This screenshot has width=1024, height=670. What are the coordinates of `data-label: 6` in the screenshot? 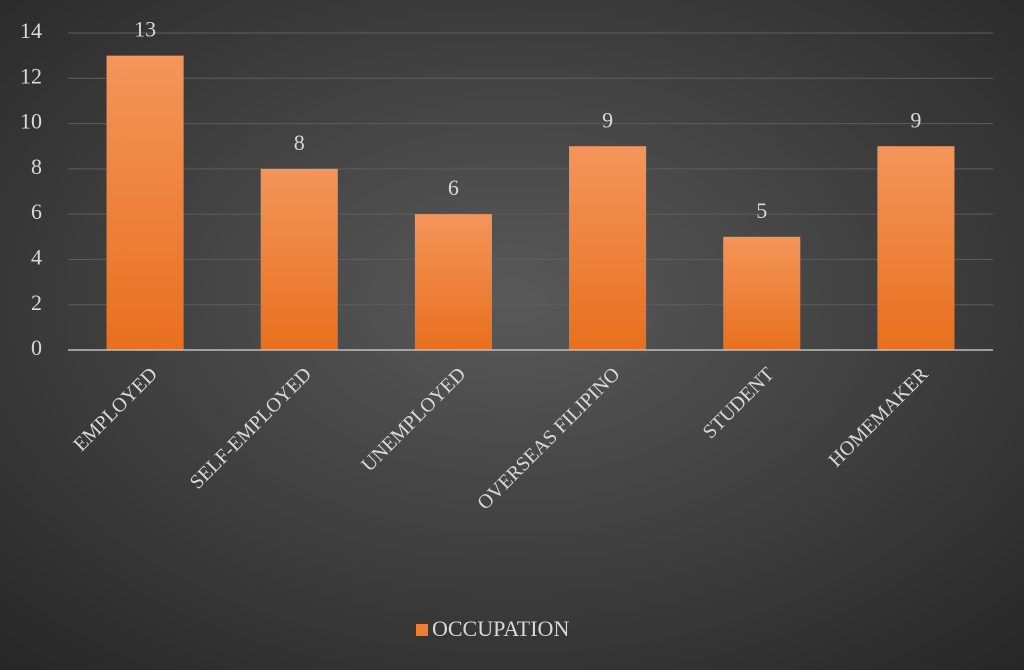 It's located at (453, 187).